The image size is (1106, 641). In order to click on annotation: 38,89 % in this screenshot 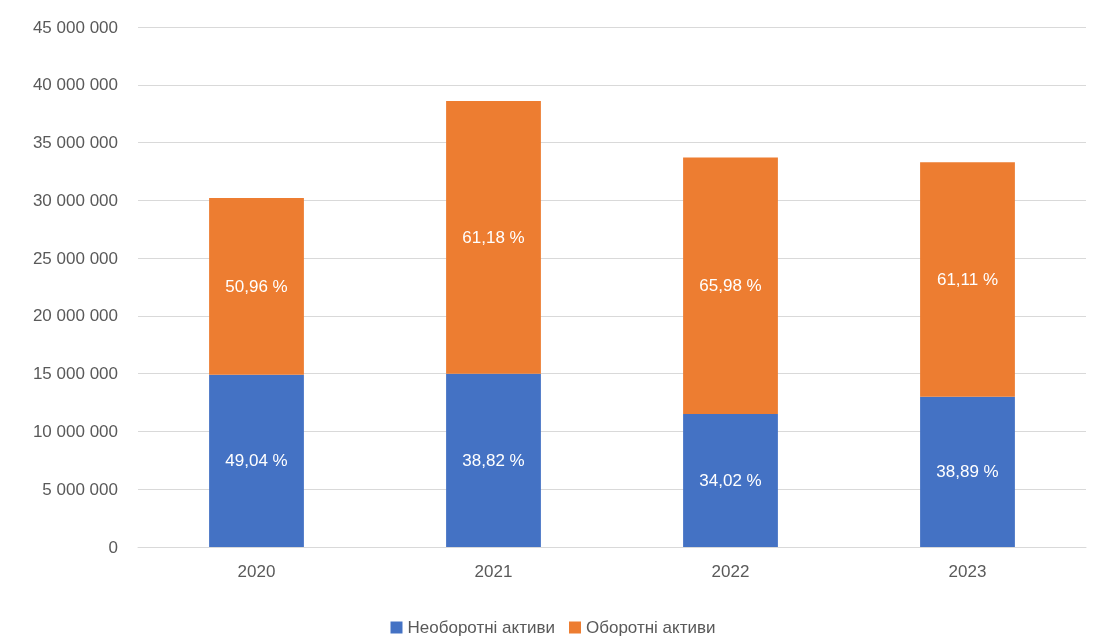, I will do `click(967, 472)`.